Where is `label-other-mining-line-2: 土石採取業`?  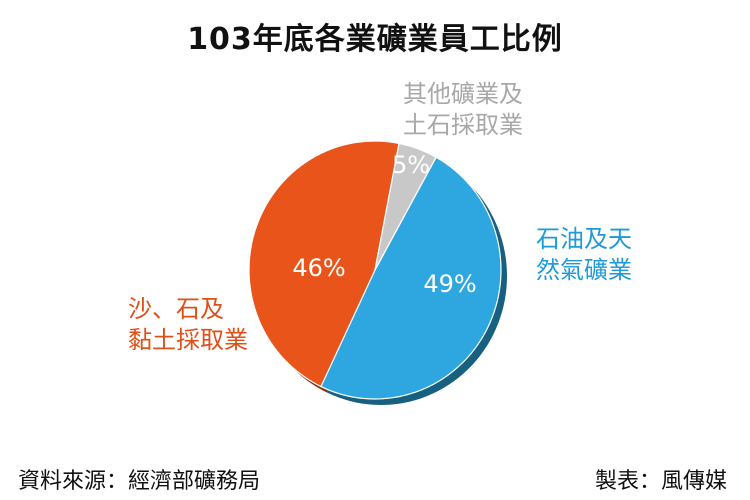 label-other-mining-line-2: 土石採取業 is located at coordinates (463, 125).